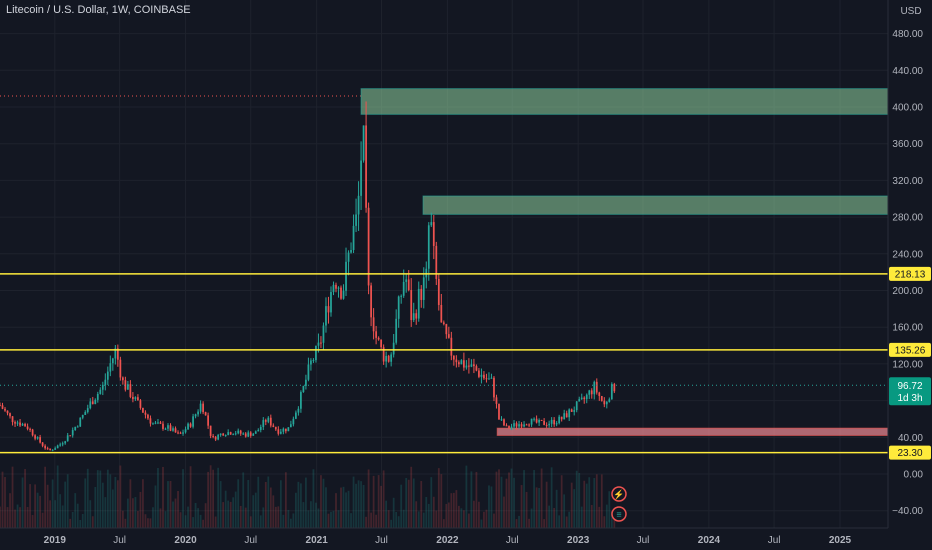  What do you see at coordinates (910, 350) in the screenshot?
I see `level-price-label: 135.26` at bounding box center [910, 350].